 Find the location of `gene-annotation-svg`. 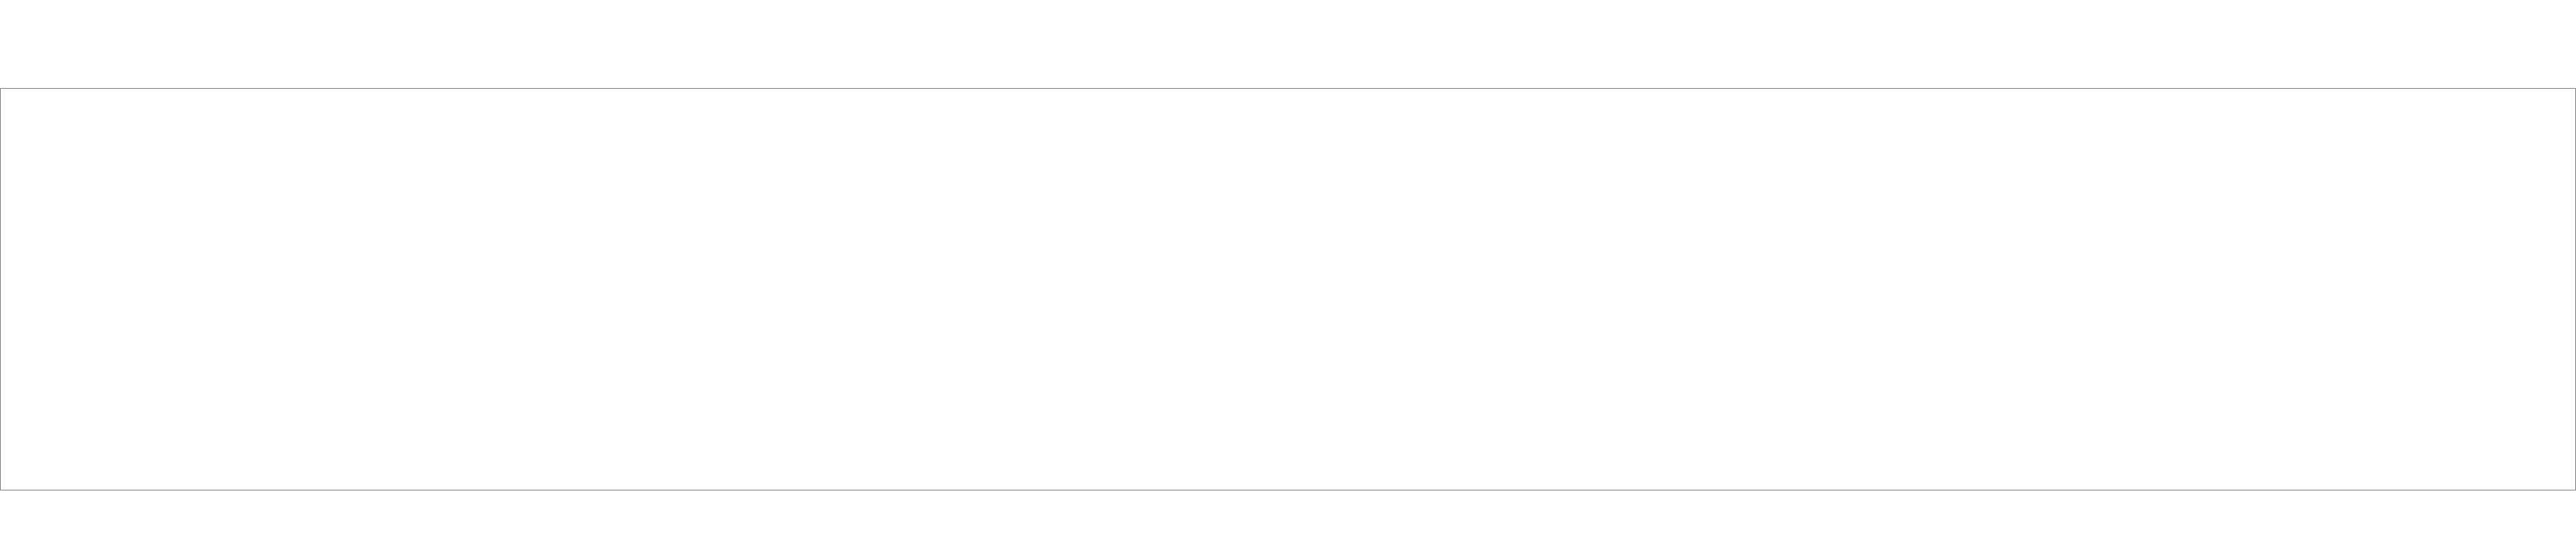

gene-annotation-svg is located at coordinates (1288, 513).